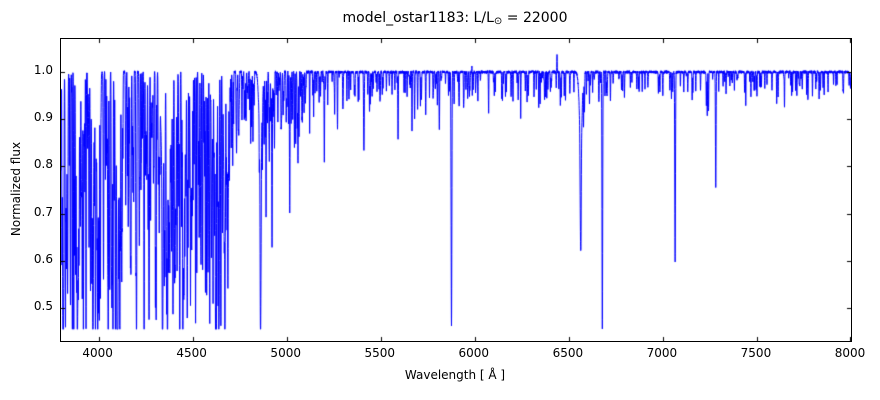 The height and width of the screenshot is (400, 880). Describe the element at coordinates (380, 353) in the screenshot. I see `x-tick-label: 5500` at that location.